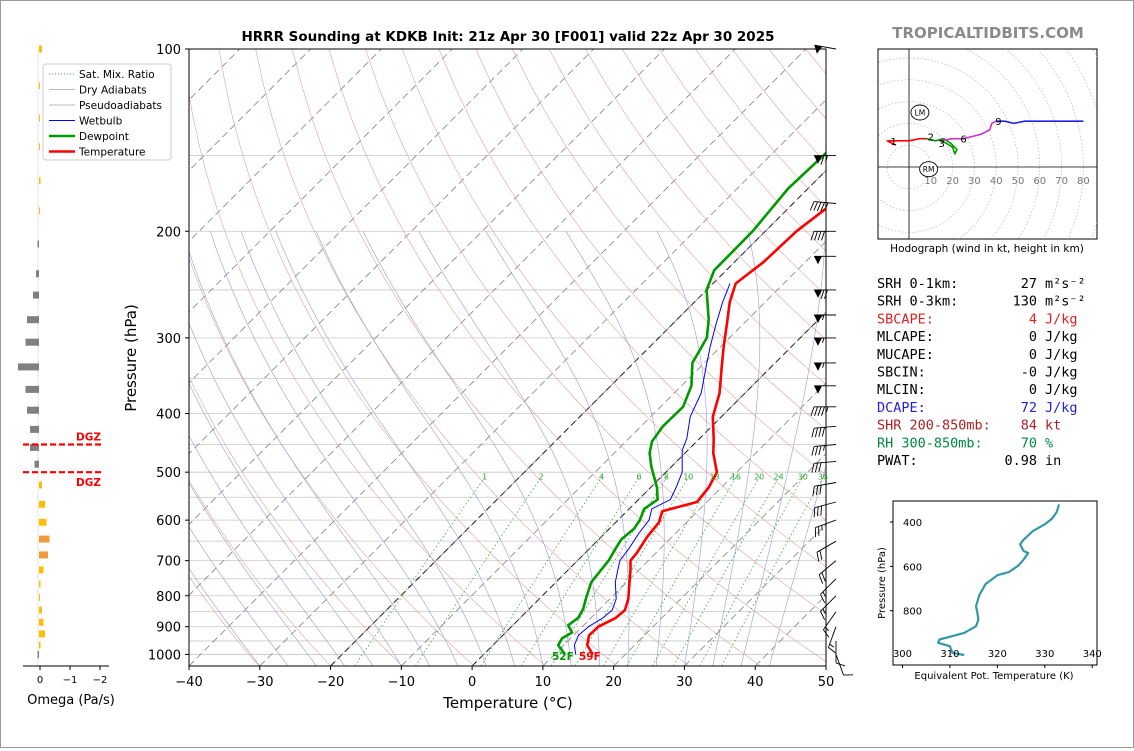 The image size is (1134, 751). Describe the element at coordinates (1083, 181) in the screenshot. I see `hodograph-ring-label: 80` at that location.